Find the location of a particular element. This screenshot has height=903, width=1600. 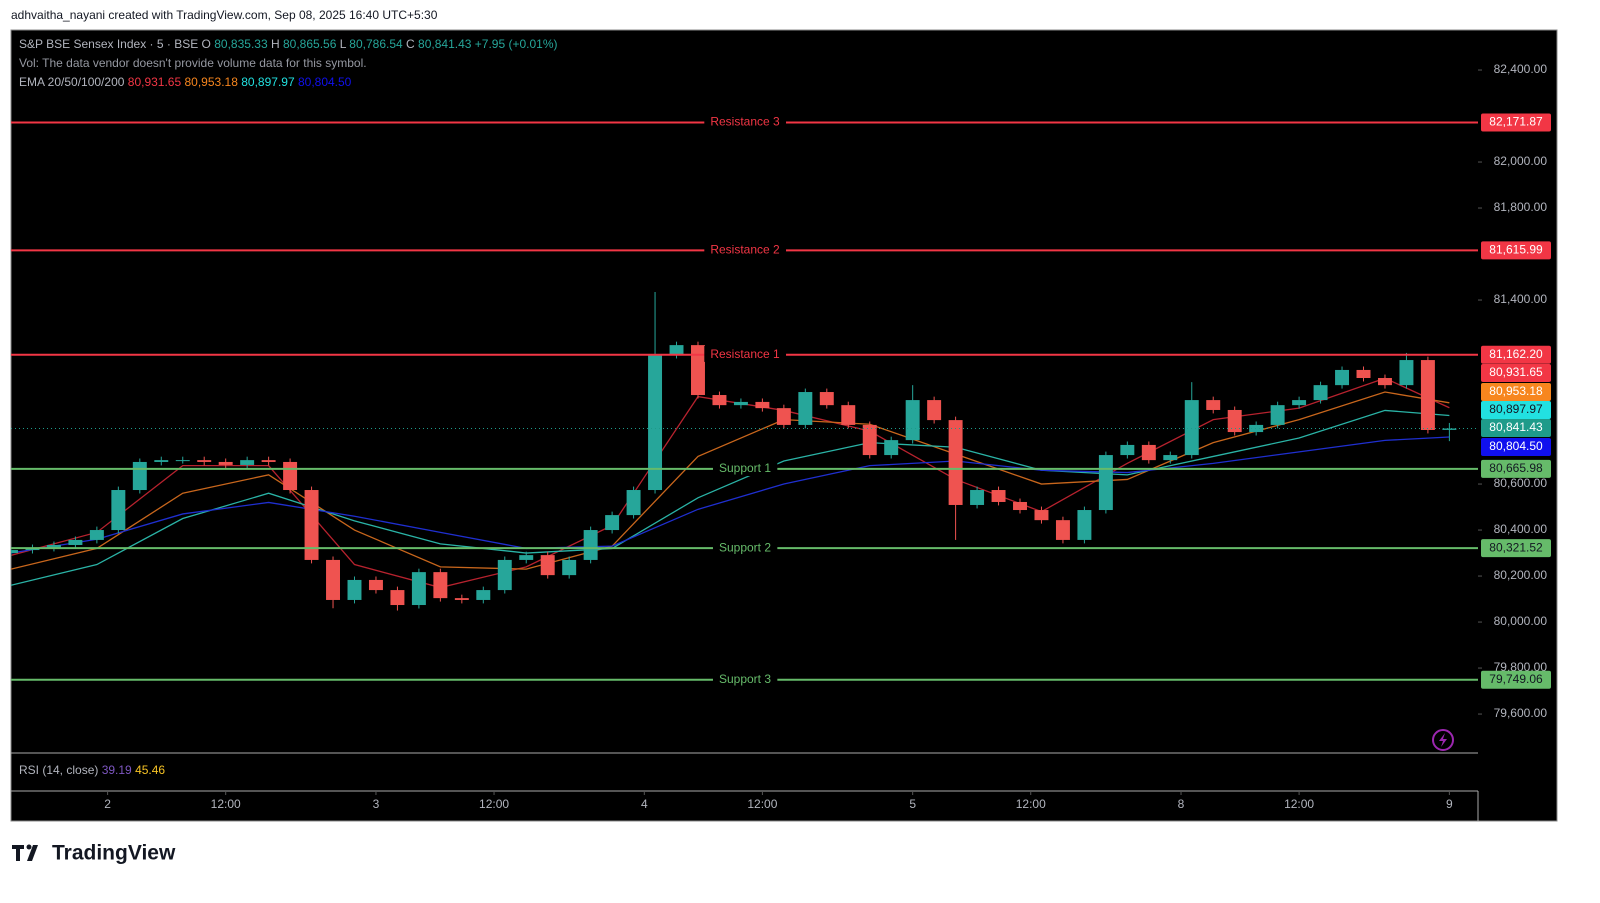

ohlc-letter: L is located at coordinates (343, 44).